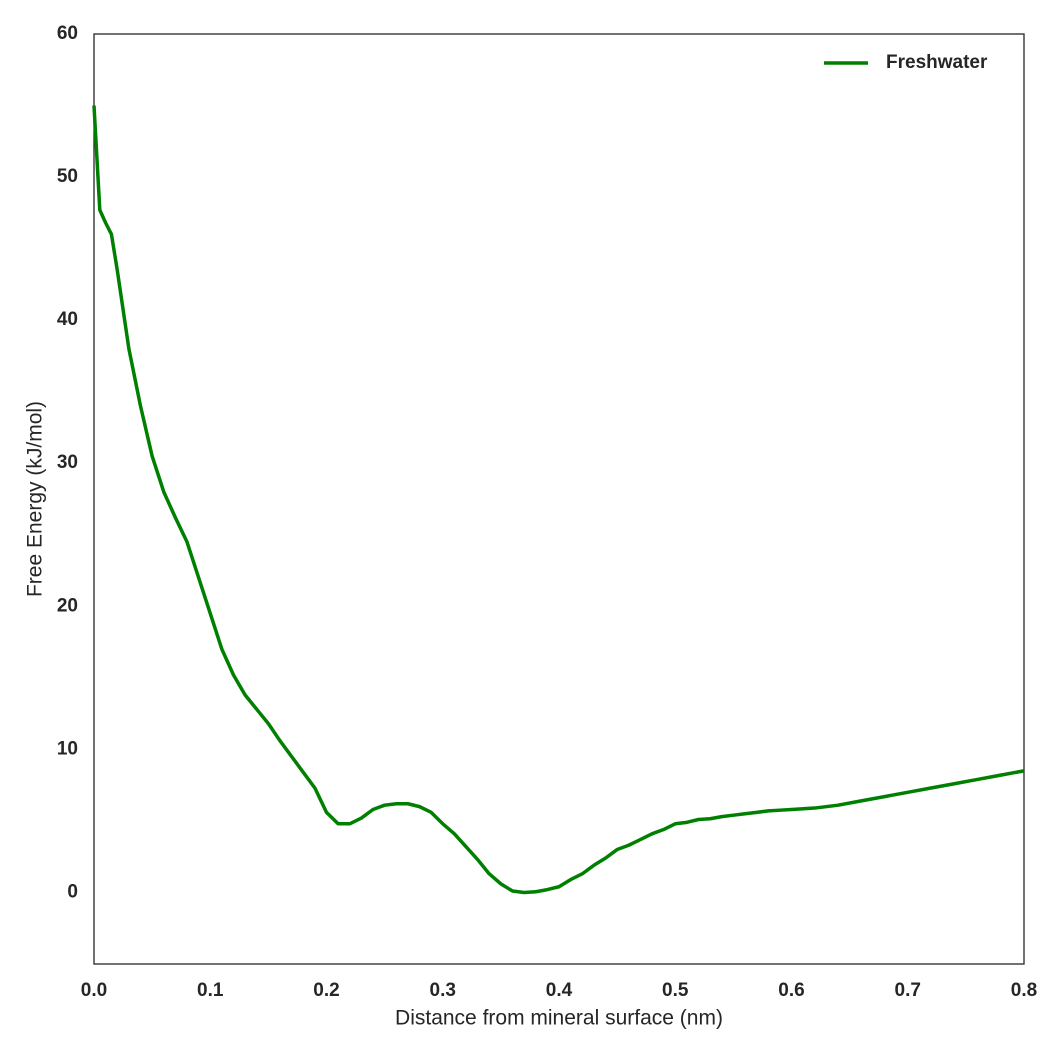  What do you see at coordinates (937, 62) in the screenshot?
I see `legend-label: Freshwater` at bounding box center [937, 62].